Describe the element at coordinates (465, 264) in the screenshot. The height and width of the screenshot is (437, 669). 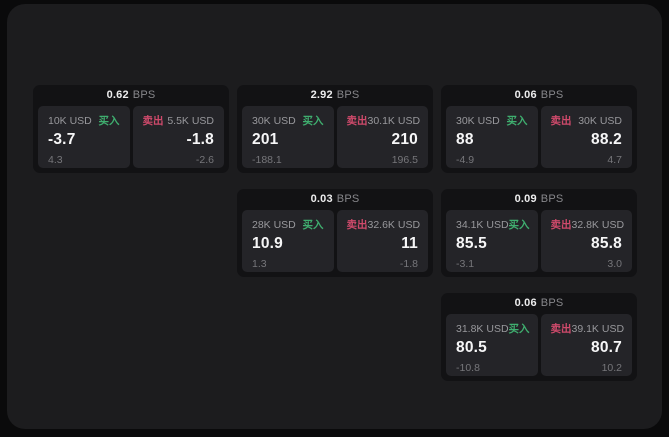
I see `buy-delta: -3.1` at that location.